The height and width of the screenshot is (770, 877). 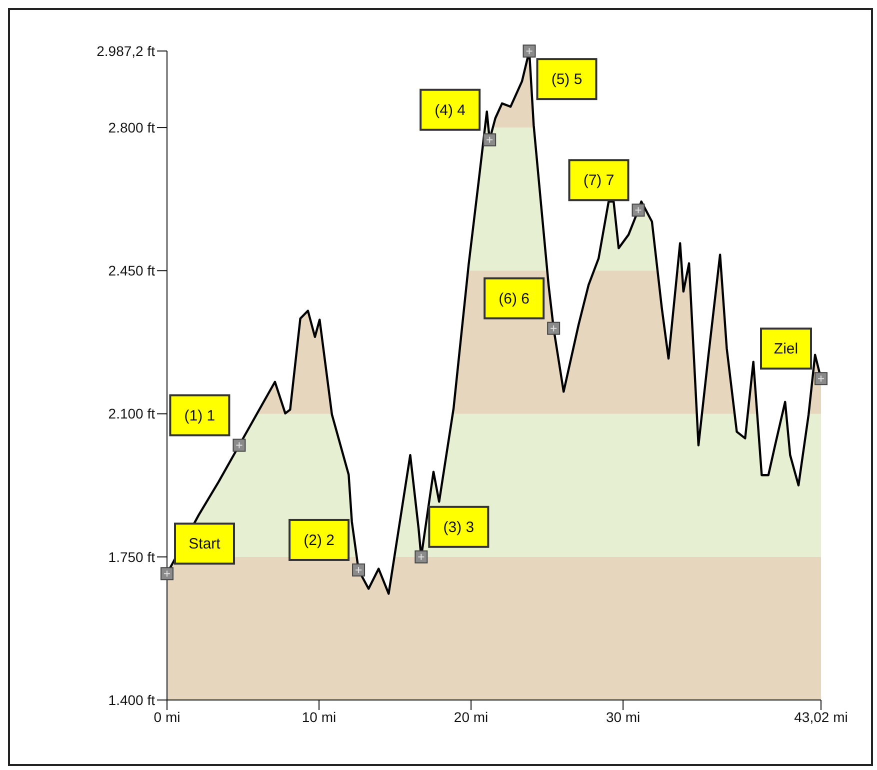 I want to click on x-tick-label: 20 mi, so click(x=471, y=716).